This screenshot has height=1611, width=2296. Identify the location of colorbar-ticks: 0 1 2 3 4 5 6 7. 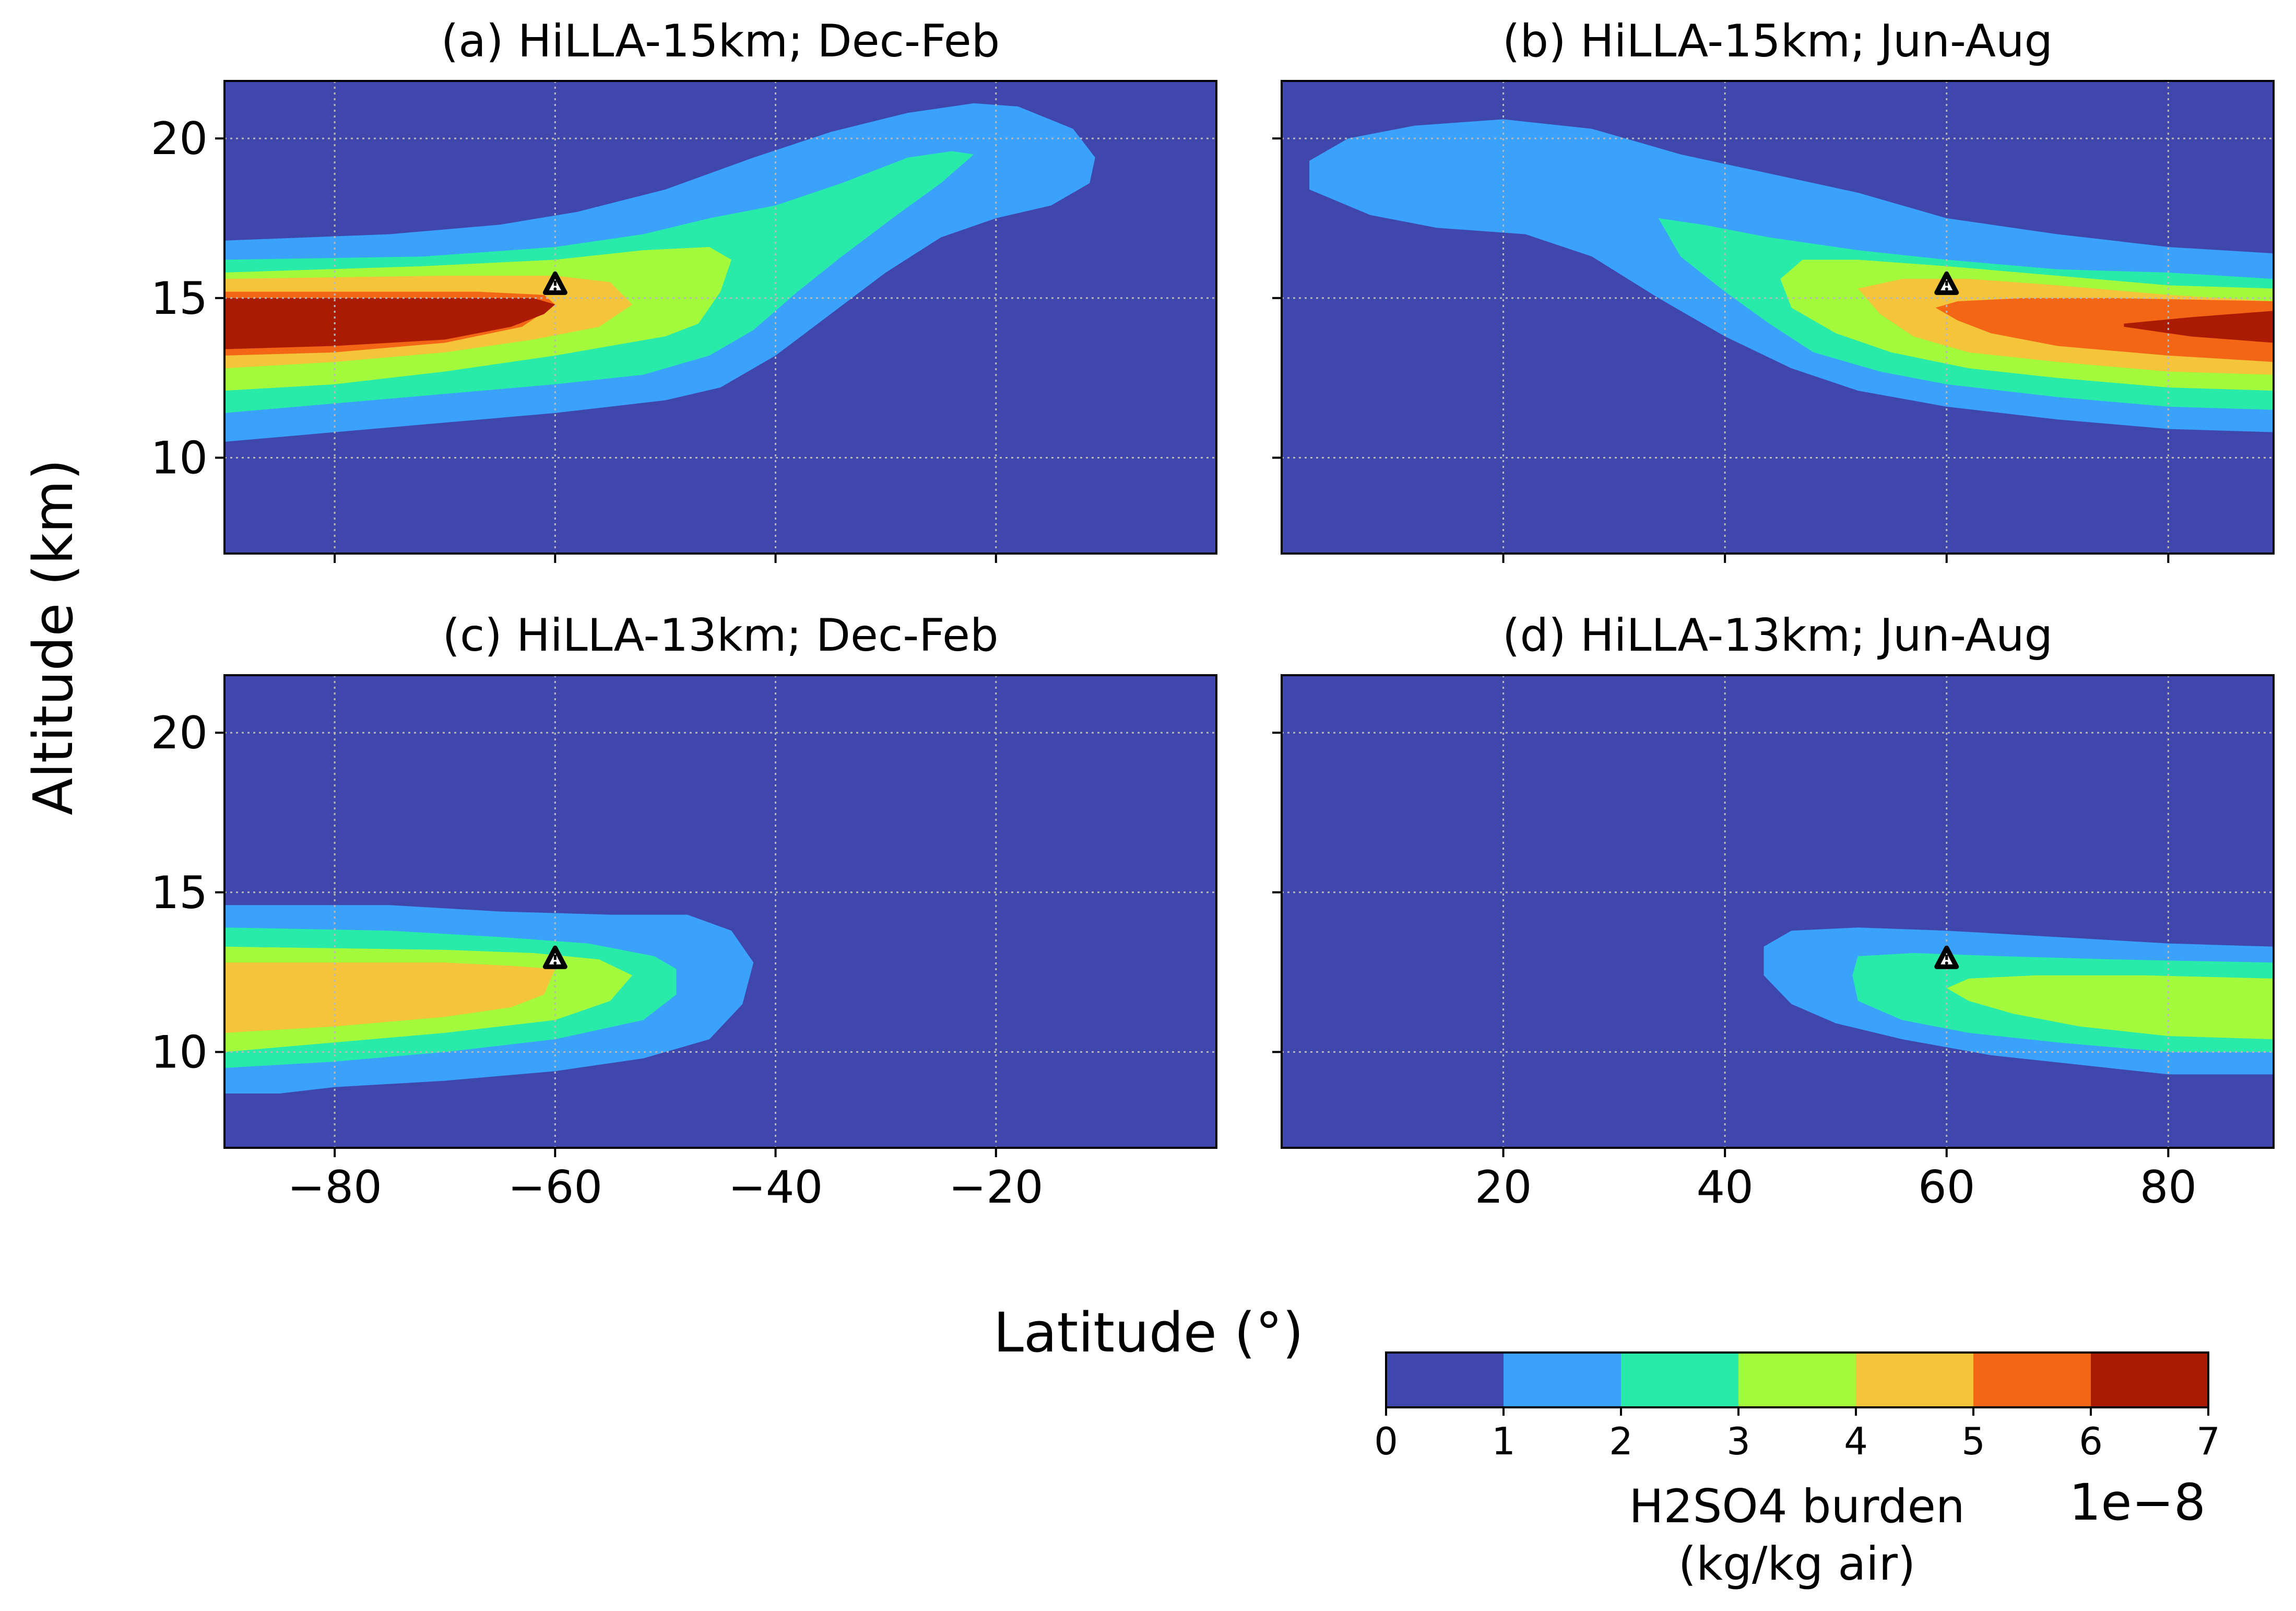
(1797, 1435).